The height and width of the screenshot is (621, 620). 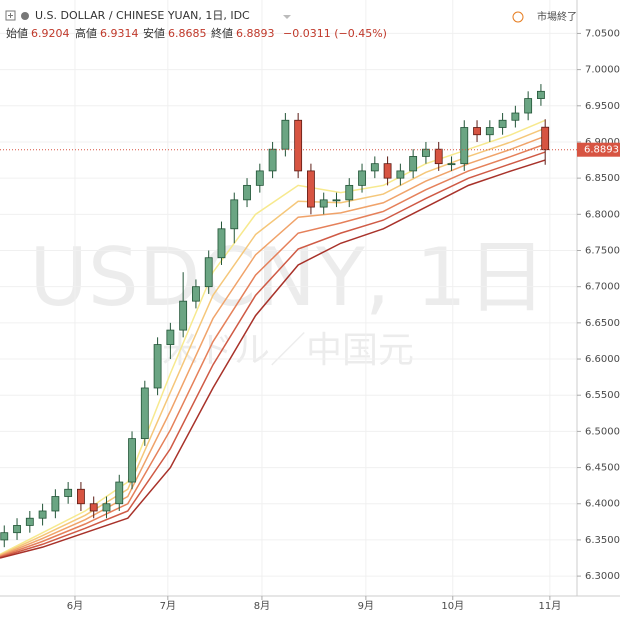 I want to click on y-tick-label: 6.7500, so click(x=602, y=250).